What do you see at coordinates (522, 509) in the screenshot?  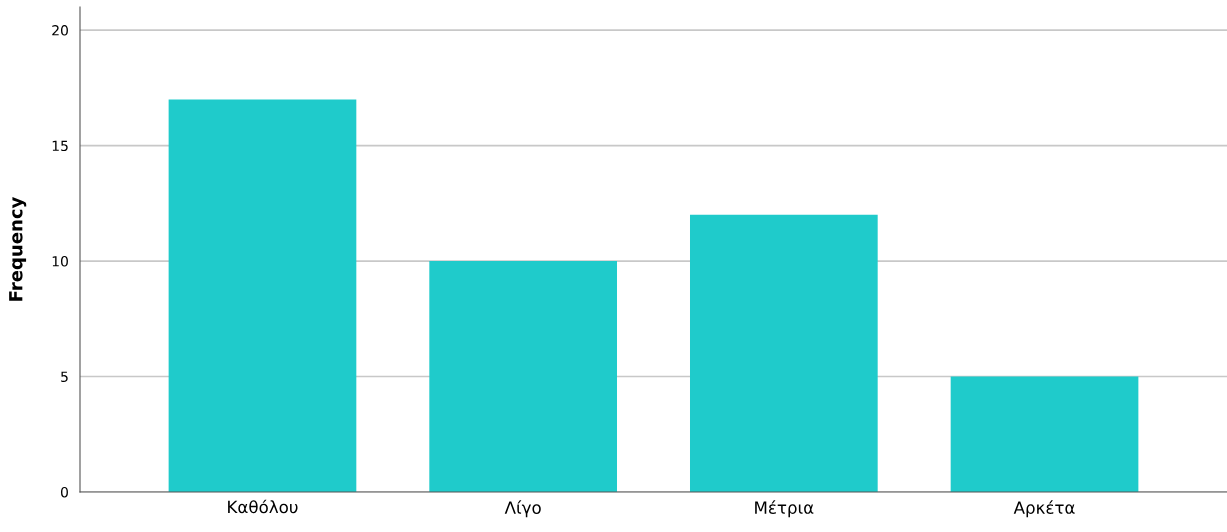 I see `x-tick-label: Λίγο` at bounding box center [522, 509].